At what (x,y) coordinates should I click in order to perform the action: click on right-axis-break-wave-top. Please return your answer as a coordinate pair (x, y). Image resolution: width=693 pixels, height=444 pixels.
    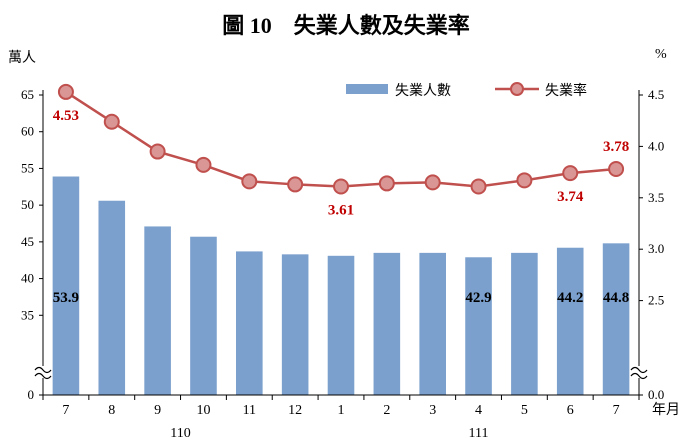
    Looking at the image, I should click on (639, 370).